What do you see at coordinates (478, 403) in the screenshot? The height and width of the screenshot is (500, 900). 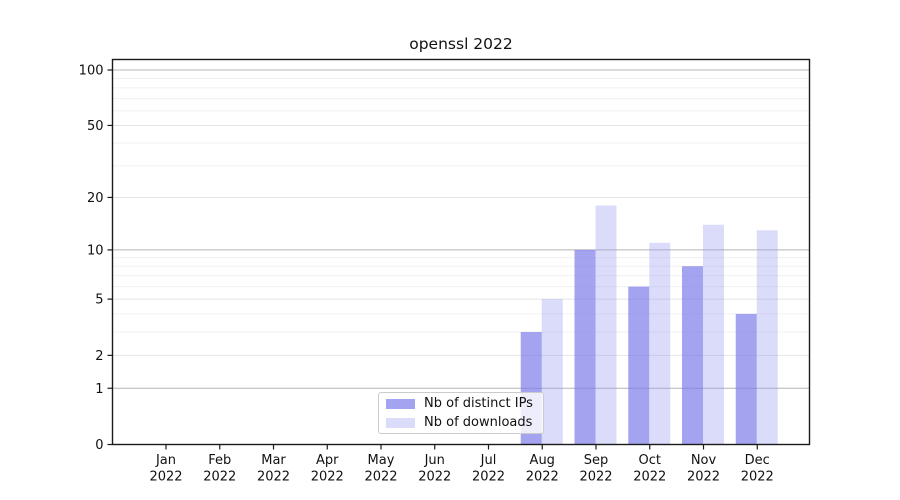 I see `legend-label-distinct-ips: Nb of distinct IPs` at bounding box center [478, 403].